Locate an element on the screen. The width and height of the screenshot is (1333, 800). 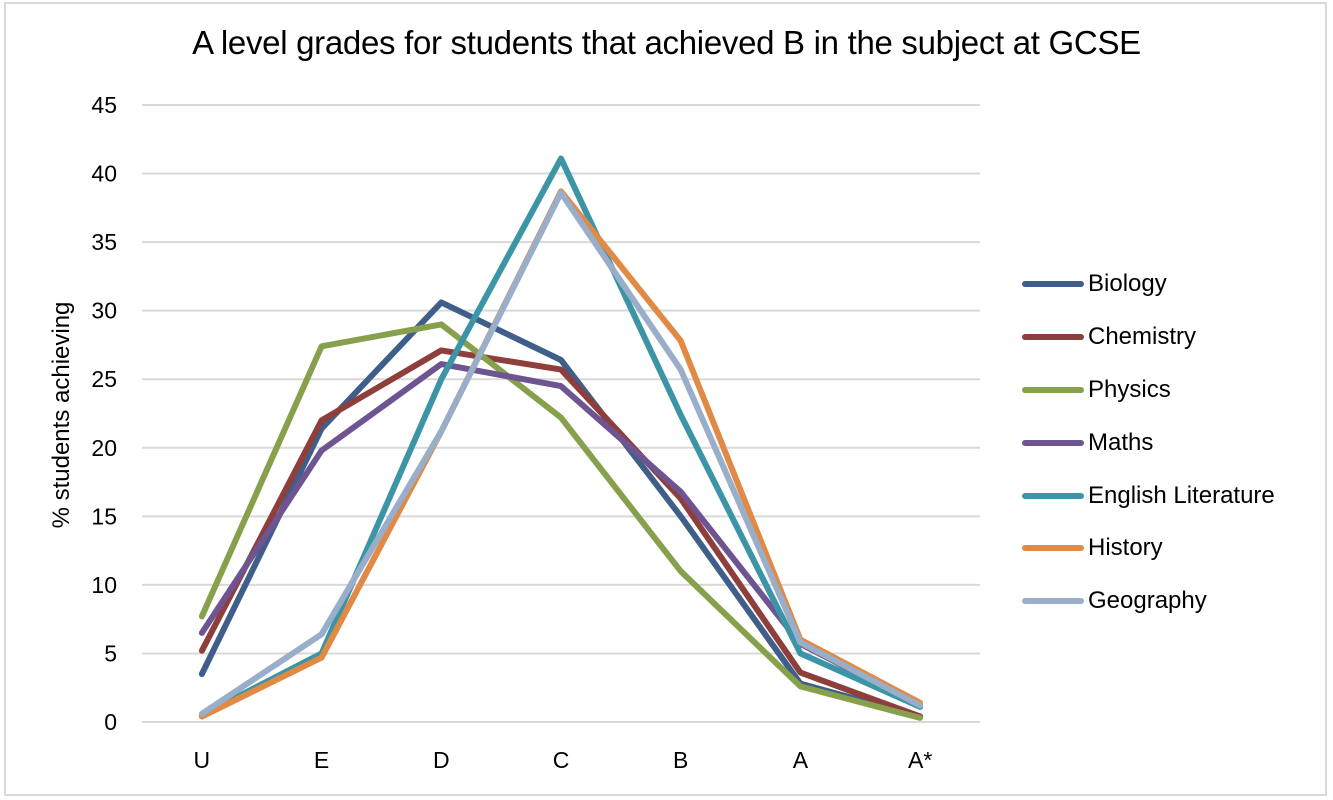
x-axis-ticks: U E D C B A A* is located at coordinates (563, 760).